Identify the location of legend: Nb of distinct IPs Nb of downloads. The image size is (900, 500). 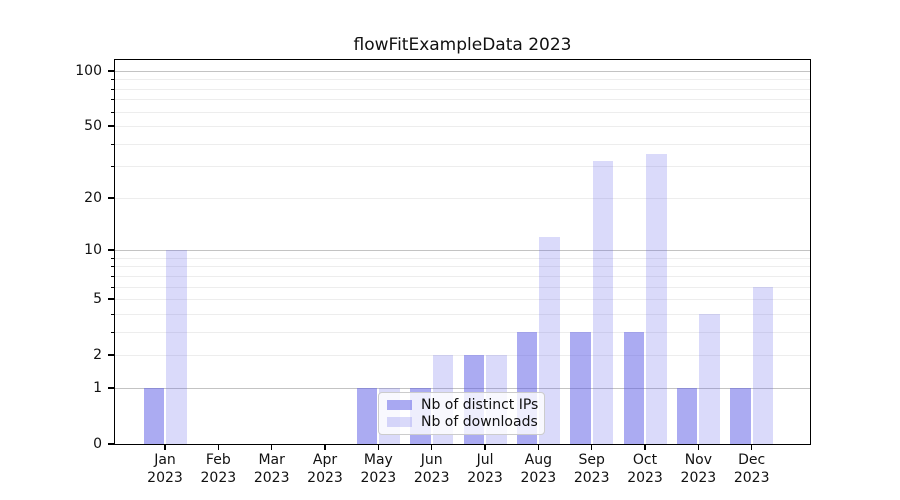
(461, 413).